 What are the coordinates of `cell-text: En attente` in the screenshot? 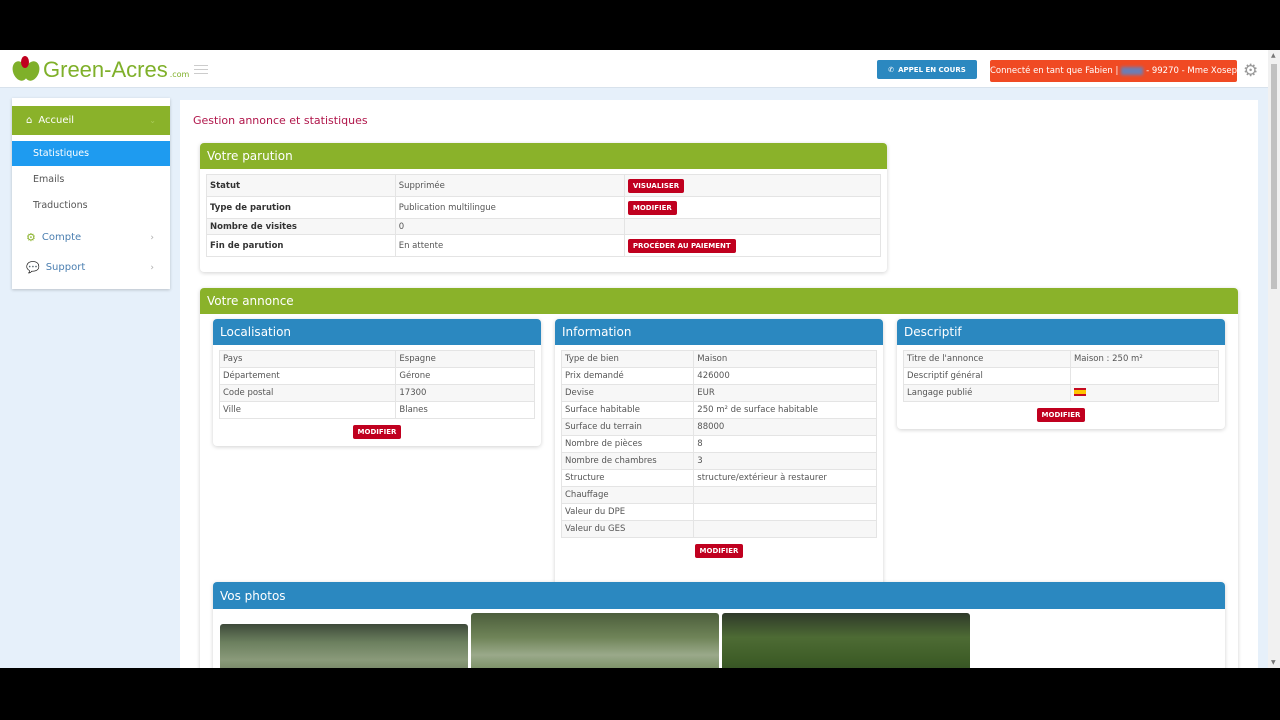 It's located at (421, 245).